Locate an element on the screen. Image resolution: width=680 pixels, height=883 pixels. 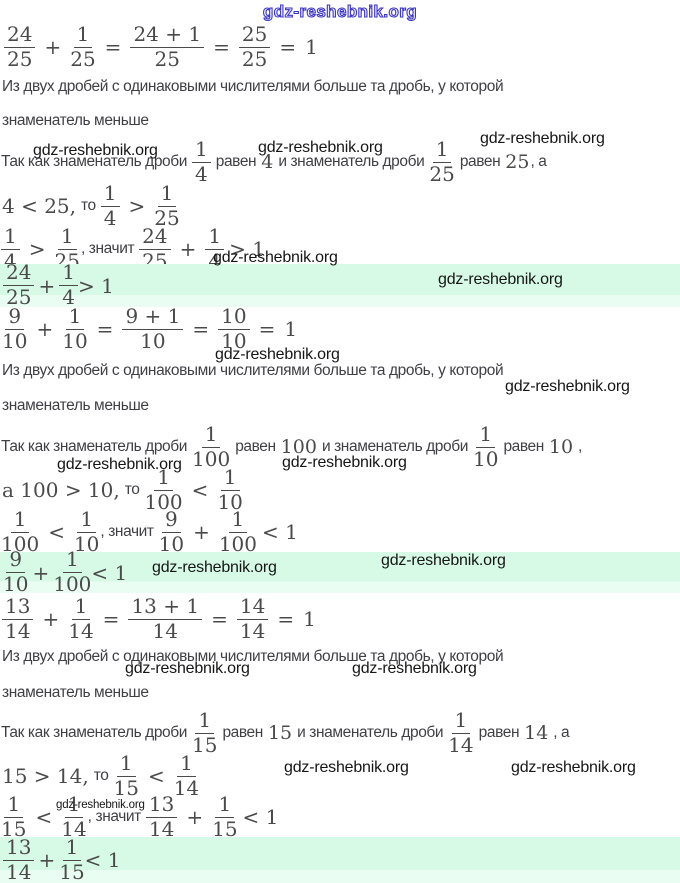
denominator-value: 4 is located at coordinates (267, 162).